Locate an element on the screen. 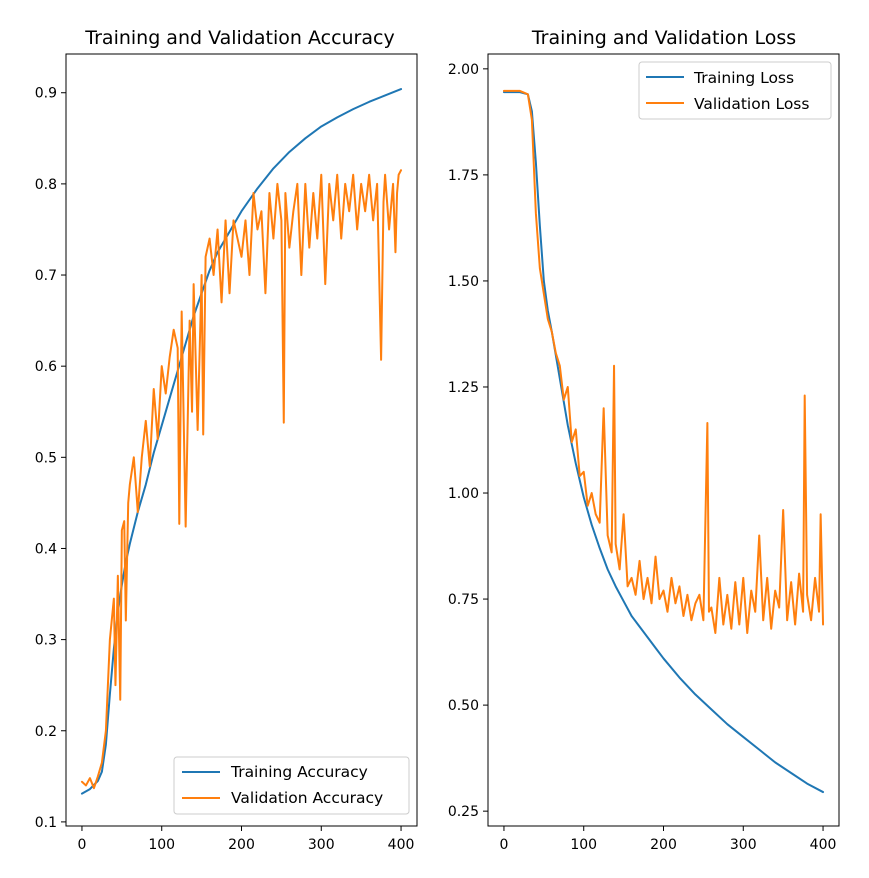  accuracy-legend-box is located at coordinates (291, 785).